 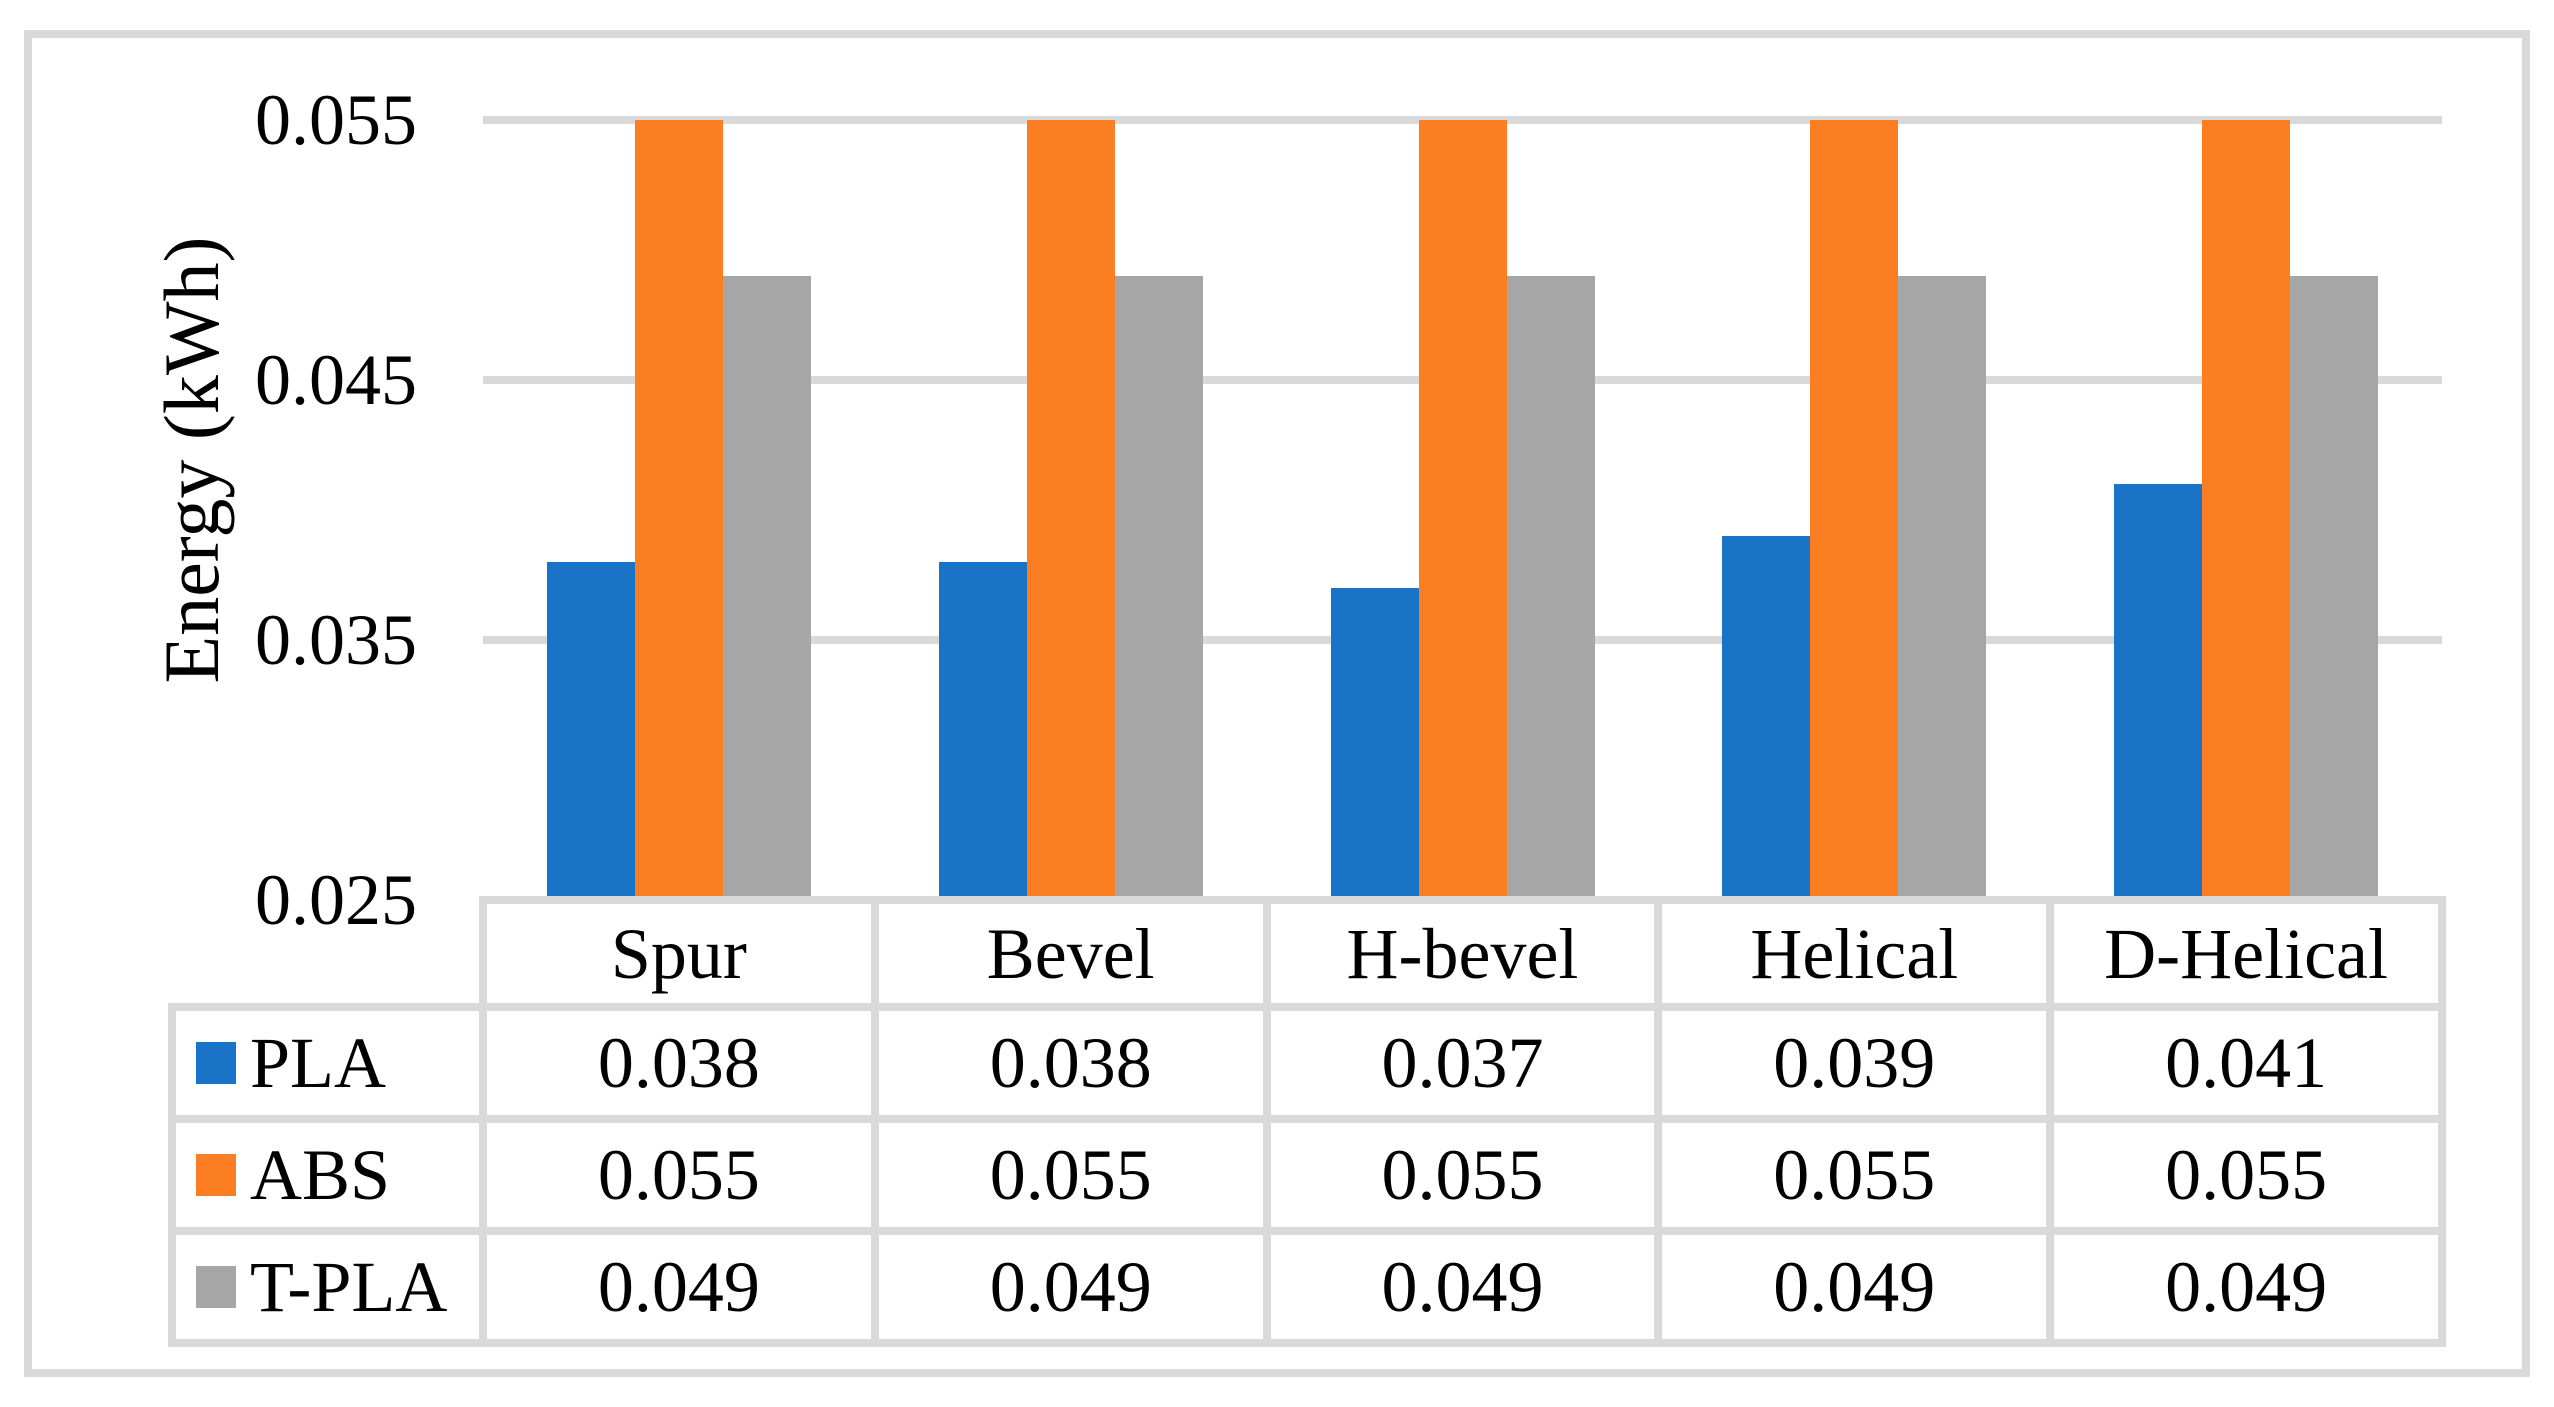 What do you see at coordinates (1070, 1175) in the screenshot?
I see `value-cell-abs-bevel: 0.055` at bounding box center [1070, 1175].